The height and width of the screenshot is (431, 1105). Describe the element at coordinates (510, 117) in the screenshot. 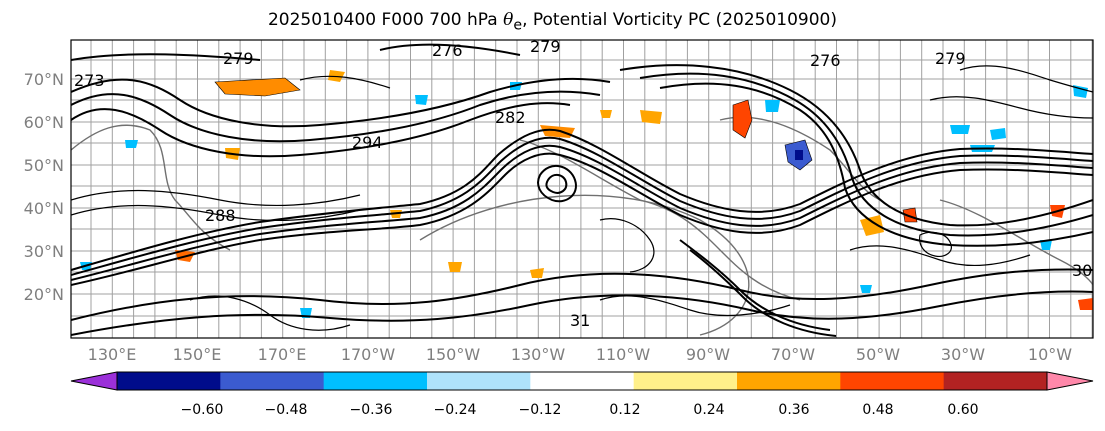

I see `contour-label: 282` at that location.